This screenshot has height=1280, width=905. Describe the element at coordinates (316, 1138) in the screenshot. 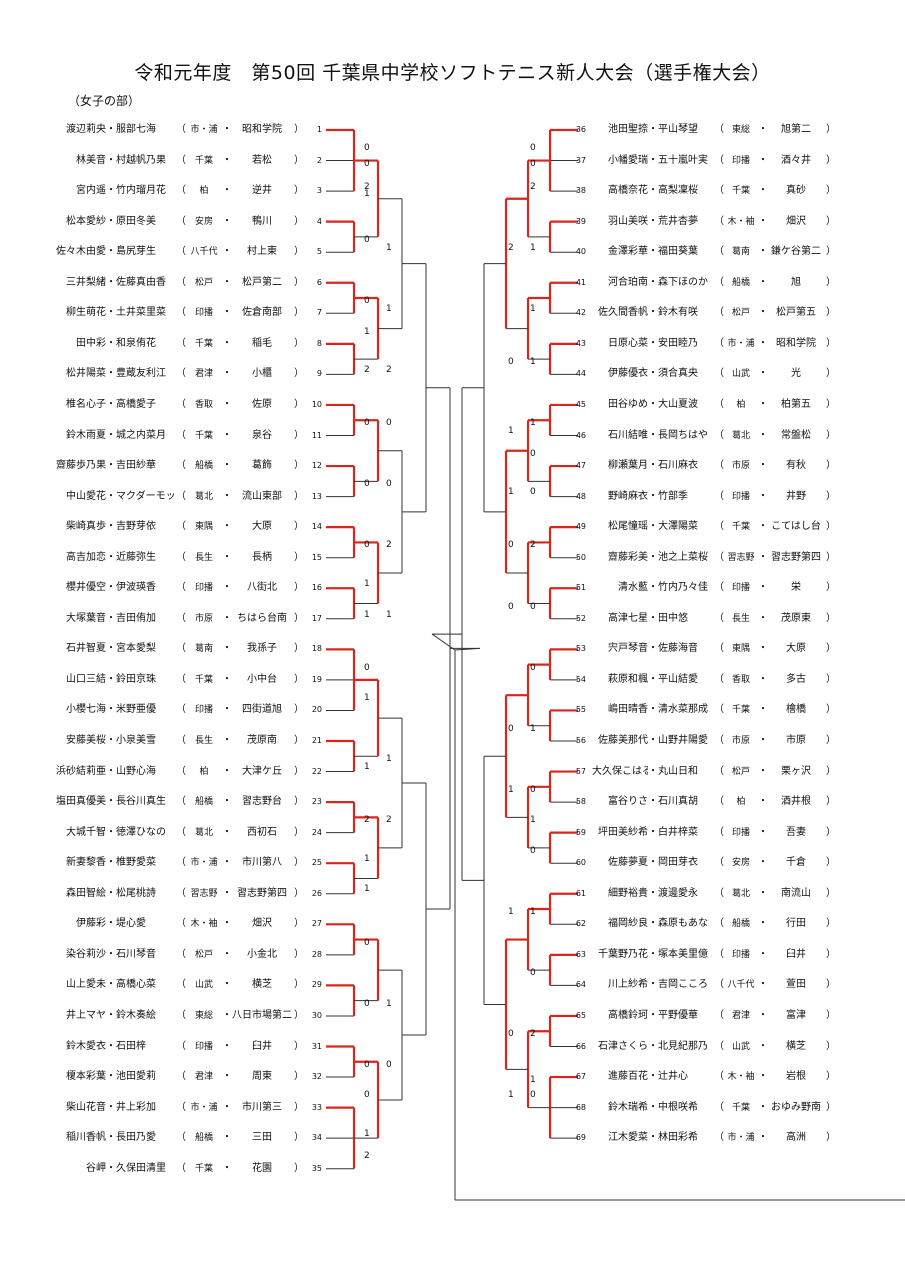

I see `entry-number: 34` at that location.